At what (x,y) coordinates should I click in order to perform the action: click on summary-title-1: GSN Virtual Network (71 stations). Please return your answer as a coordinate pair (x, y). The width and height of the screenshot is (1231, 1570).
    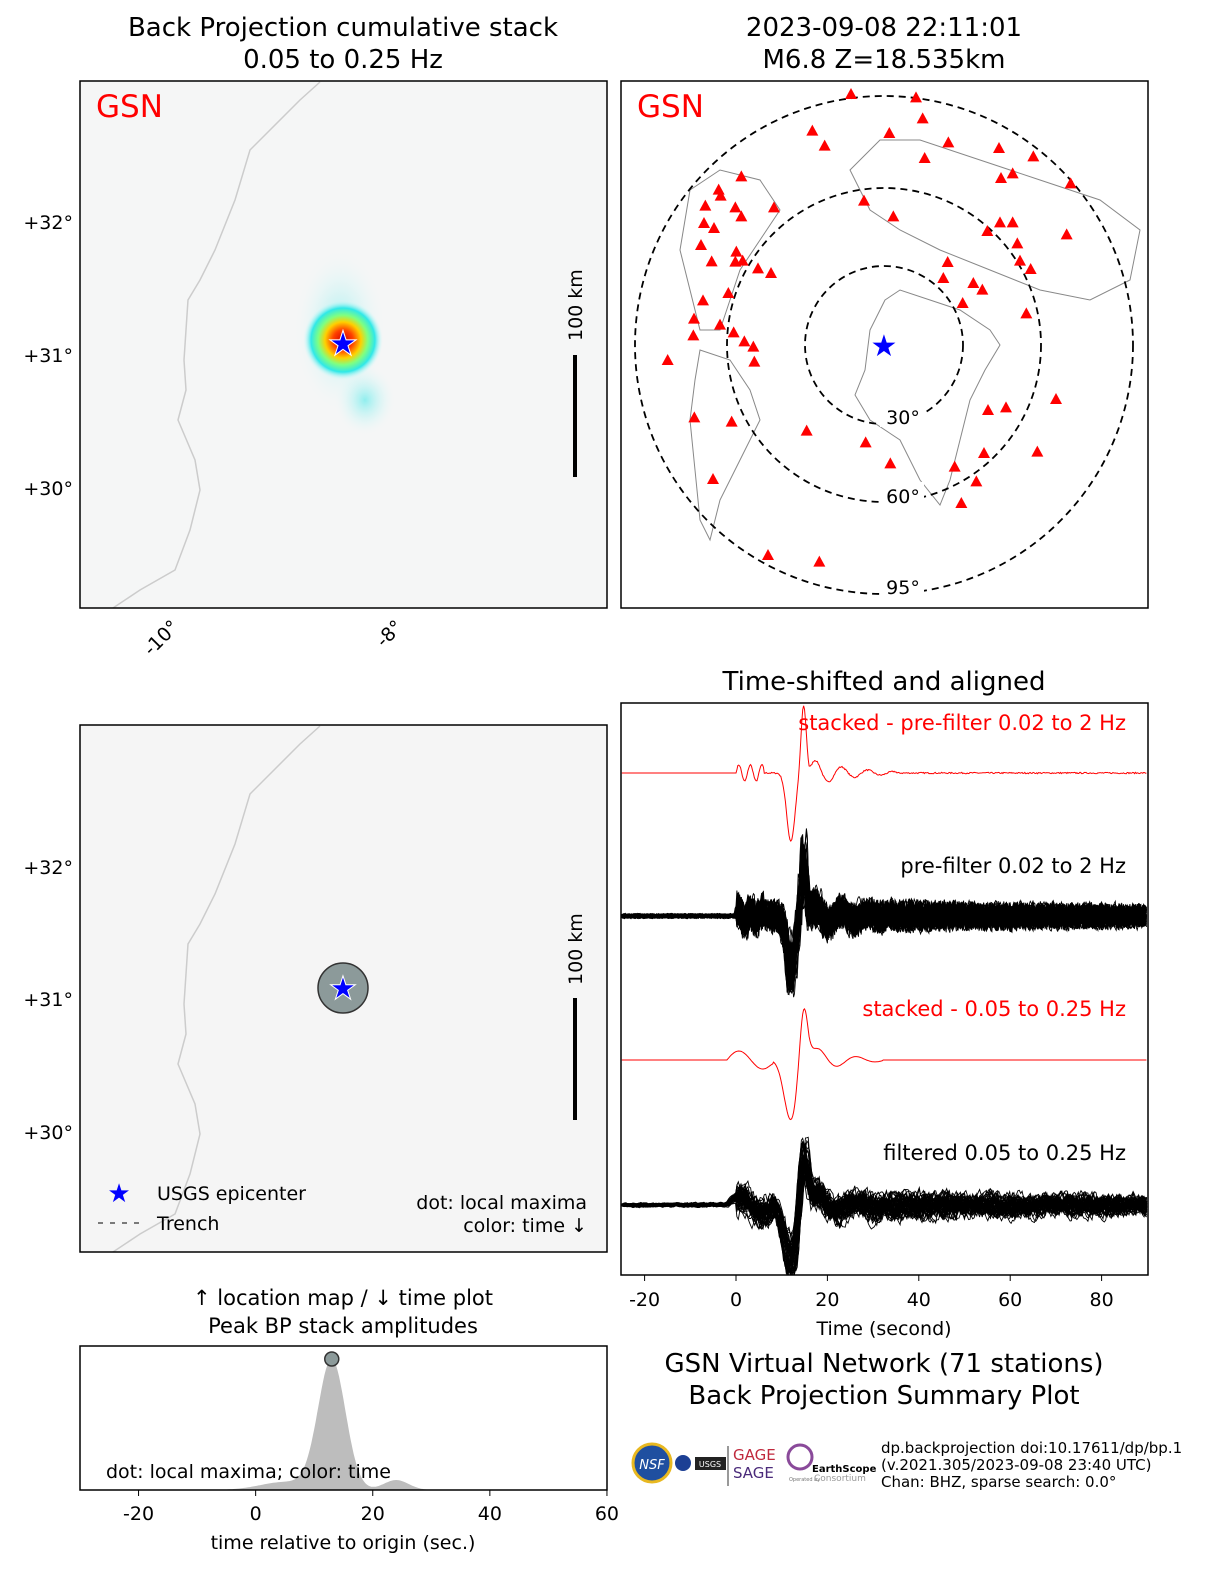
    Looking at the image, I should click on (883, 1364).